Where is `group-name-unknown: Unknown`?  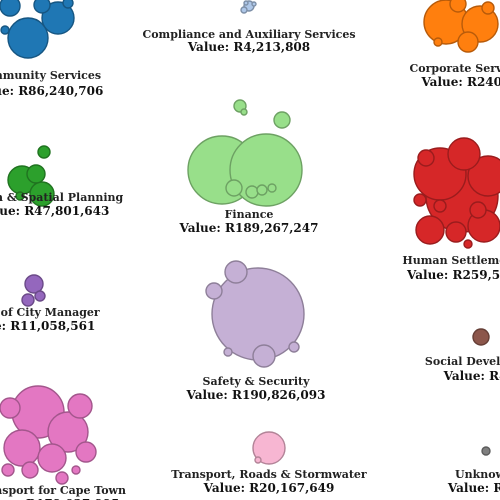 group-name-unknown: Unknown is located at coordinates (477, 474).